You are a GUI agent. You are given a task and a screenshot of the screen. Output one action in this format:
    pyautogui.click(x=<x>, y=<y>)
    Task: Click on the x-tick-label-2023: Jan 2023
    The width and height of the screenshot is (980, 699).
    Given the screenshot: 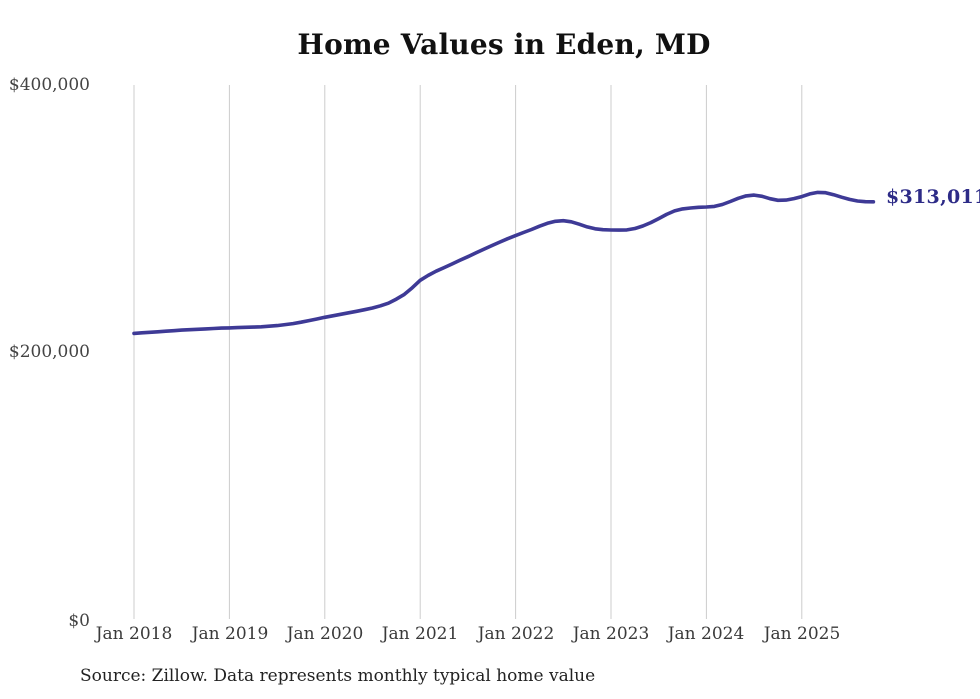 What is the action you would take?
    pyautogui.click(x=611, y=634)
    